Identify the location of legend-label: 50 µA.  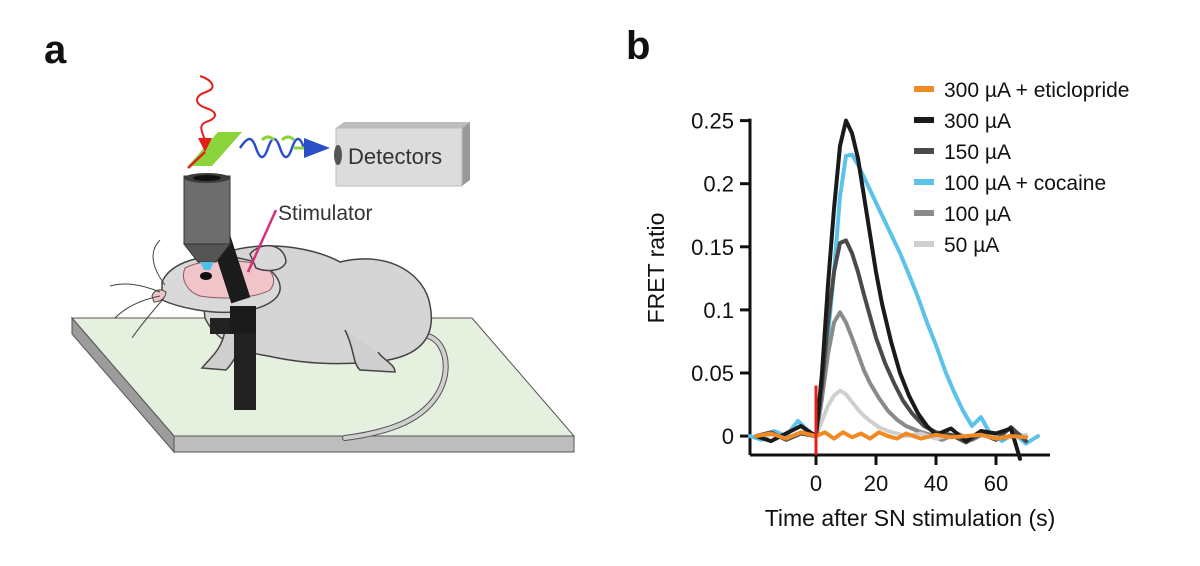
(971, 245).